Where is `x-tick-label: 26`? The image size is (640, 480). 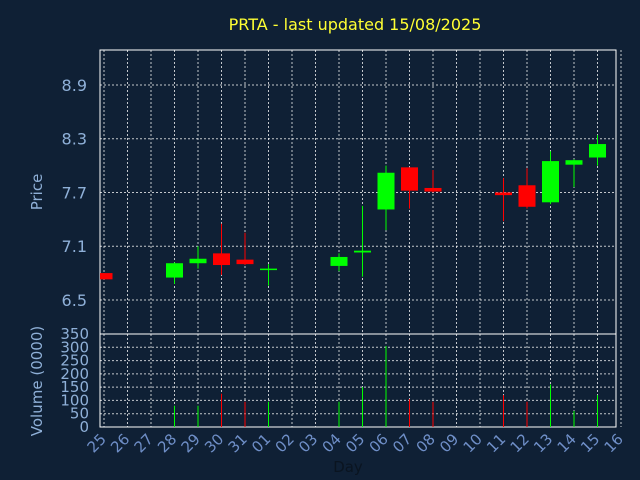
x-tick-label: 26 is located at coordinates (120, 443).